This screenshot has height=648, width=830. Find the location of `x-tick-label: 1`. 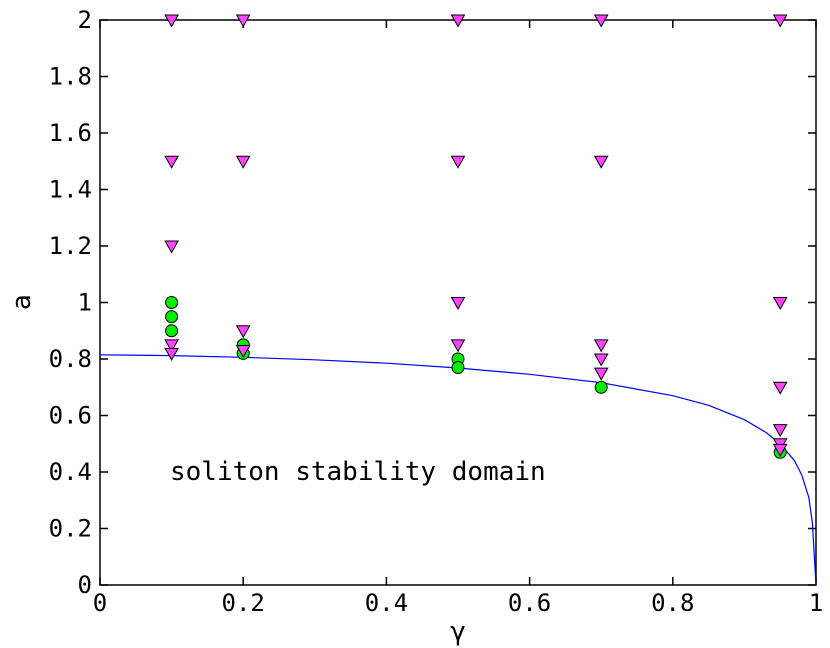

x-tick-label: 1 is located at coordinates (816, 603).